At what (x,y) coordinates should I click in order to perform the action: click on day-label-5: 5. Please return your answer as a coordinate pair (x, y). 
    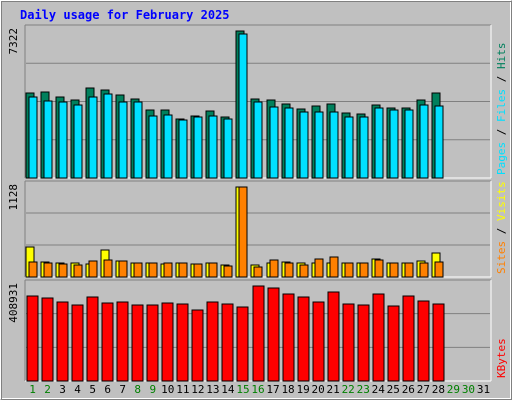
    Looking at the image, I should click on (92, 389).